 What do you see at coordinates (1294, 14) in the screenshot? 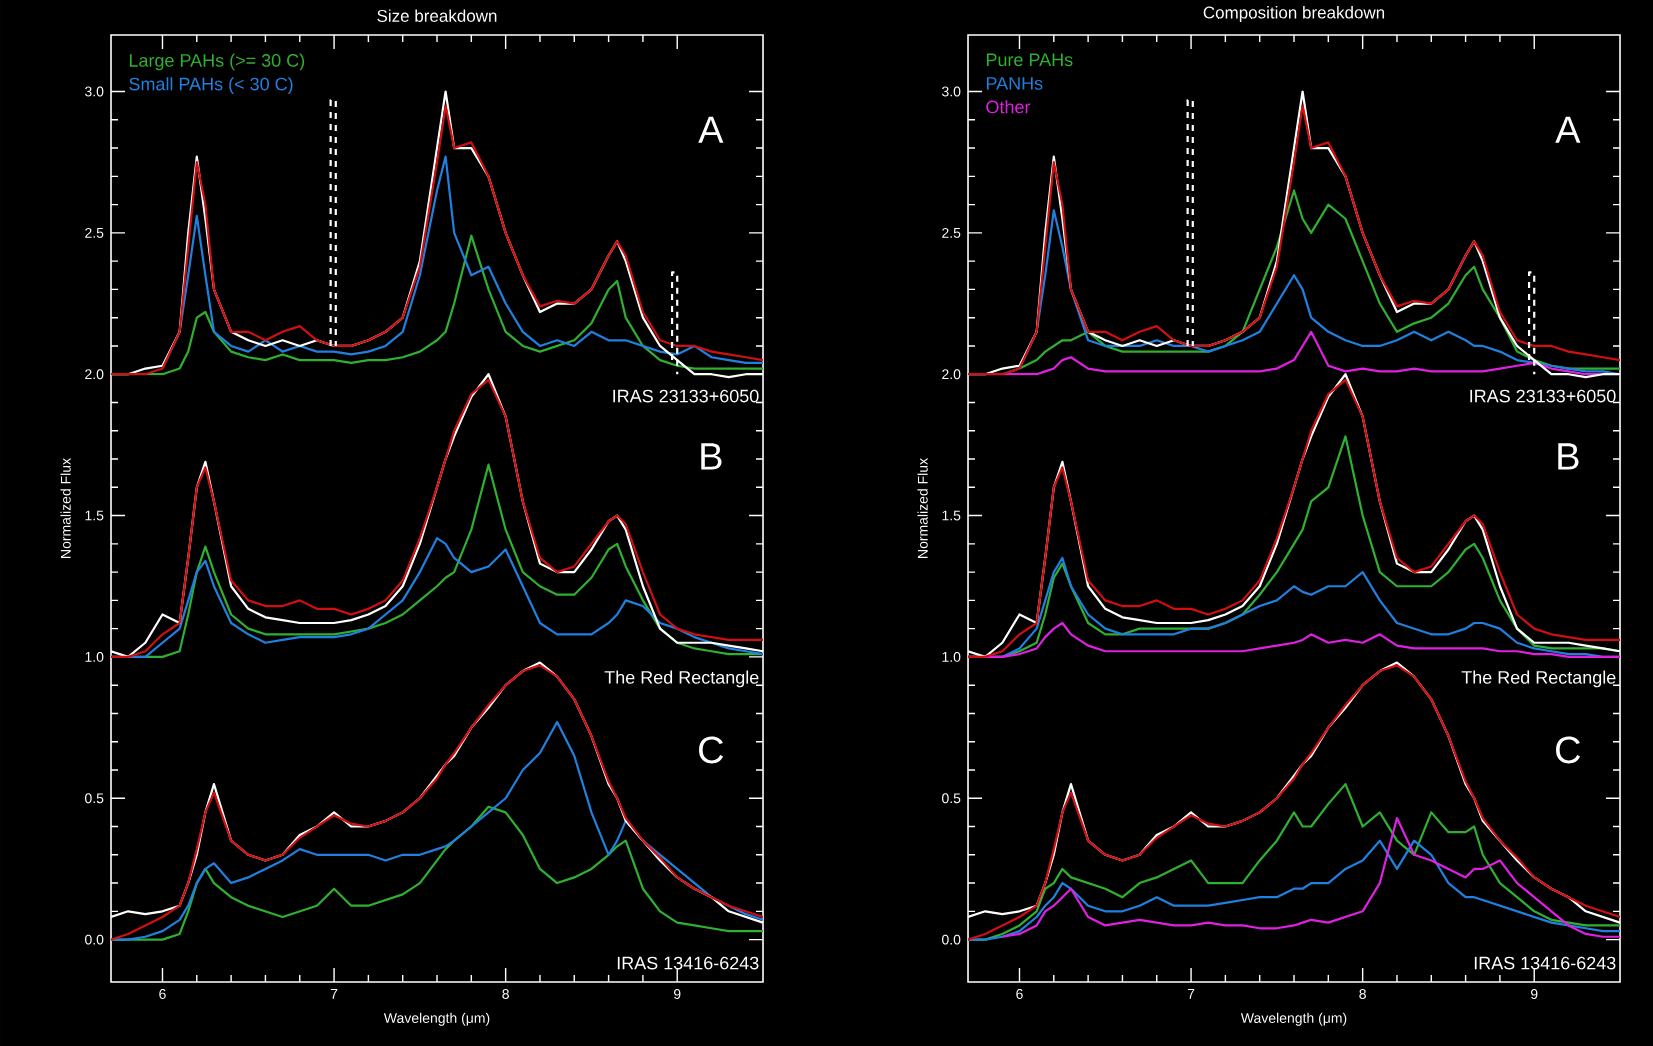
I see `chart-title: Composition breakdown` at bounding box center [1294, 14].